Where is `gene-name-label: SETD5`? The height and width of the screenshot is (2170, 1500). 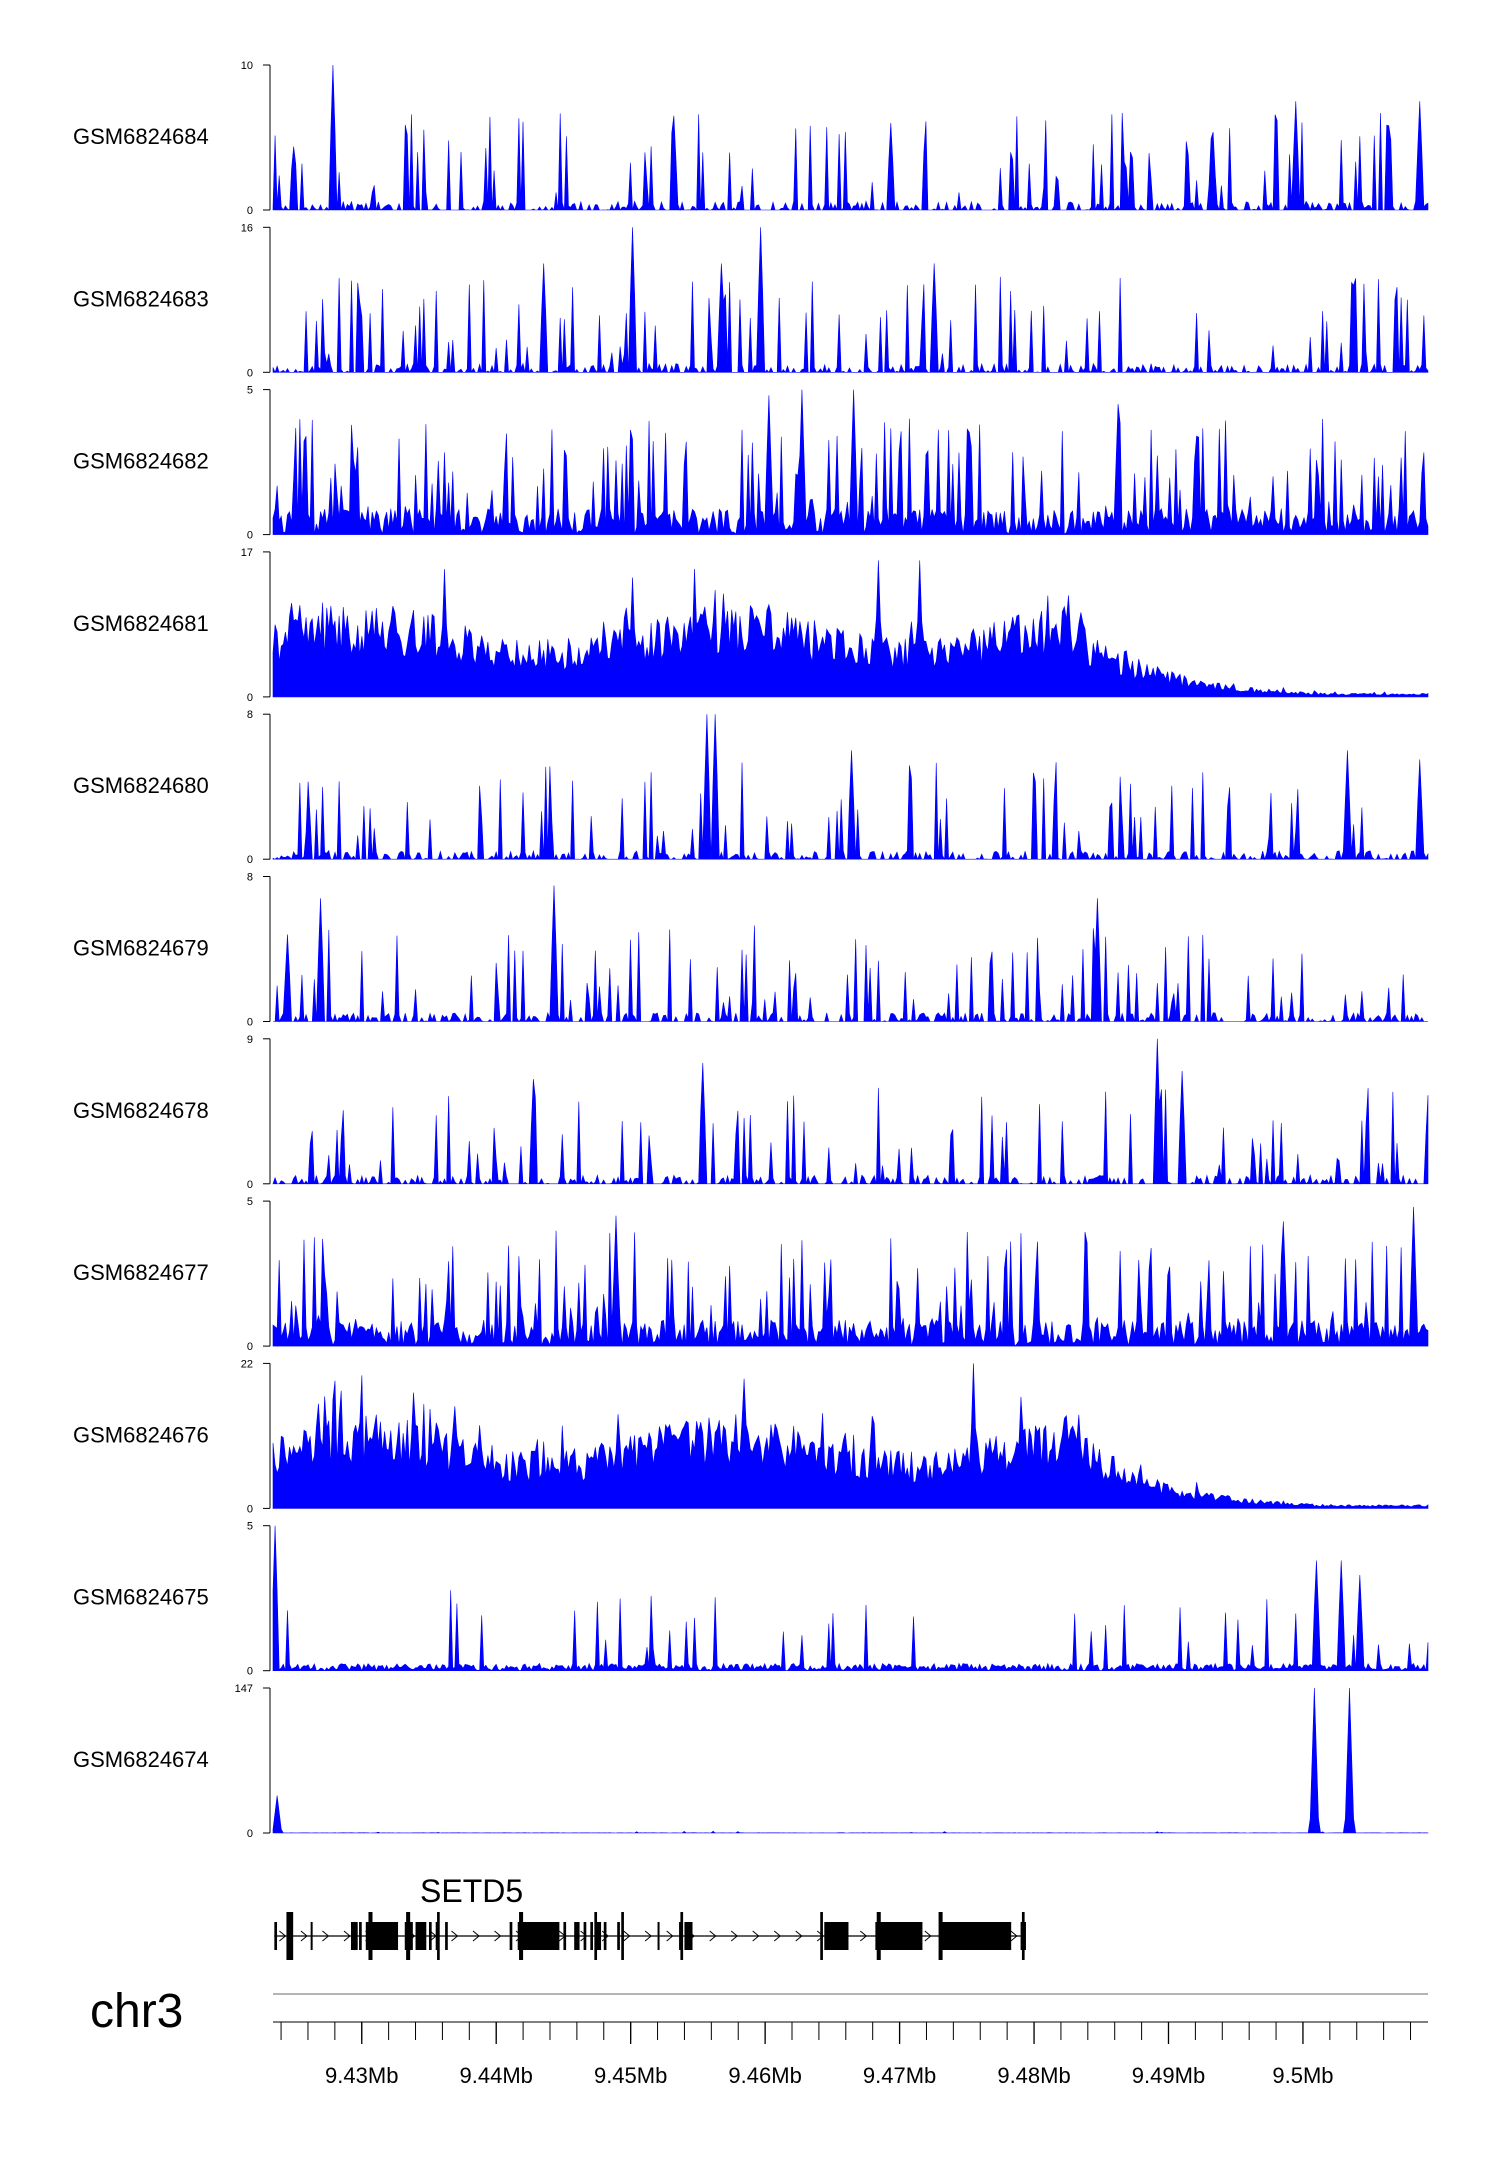
gene-name-label: SETD5 is located at coordinates (471, 1891).